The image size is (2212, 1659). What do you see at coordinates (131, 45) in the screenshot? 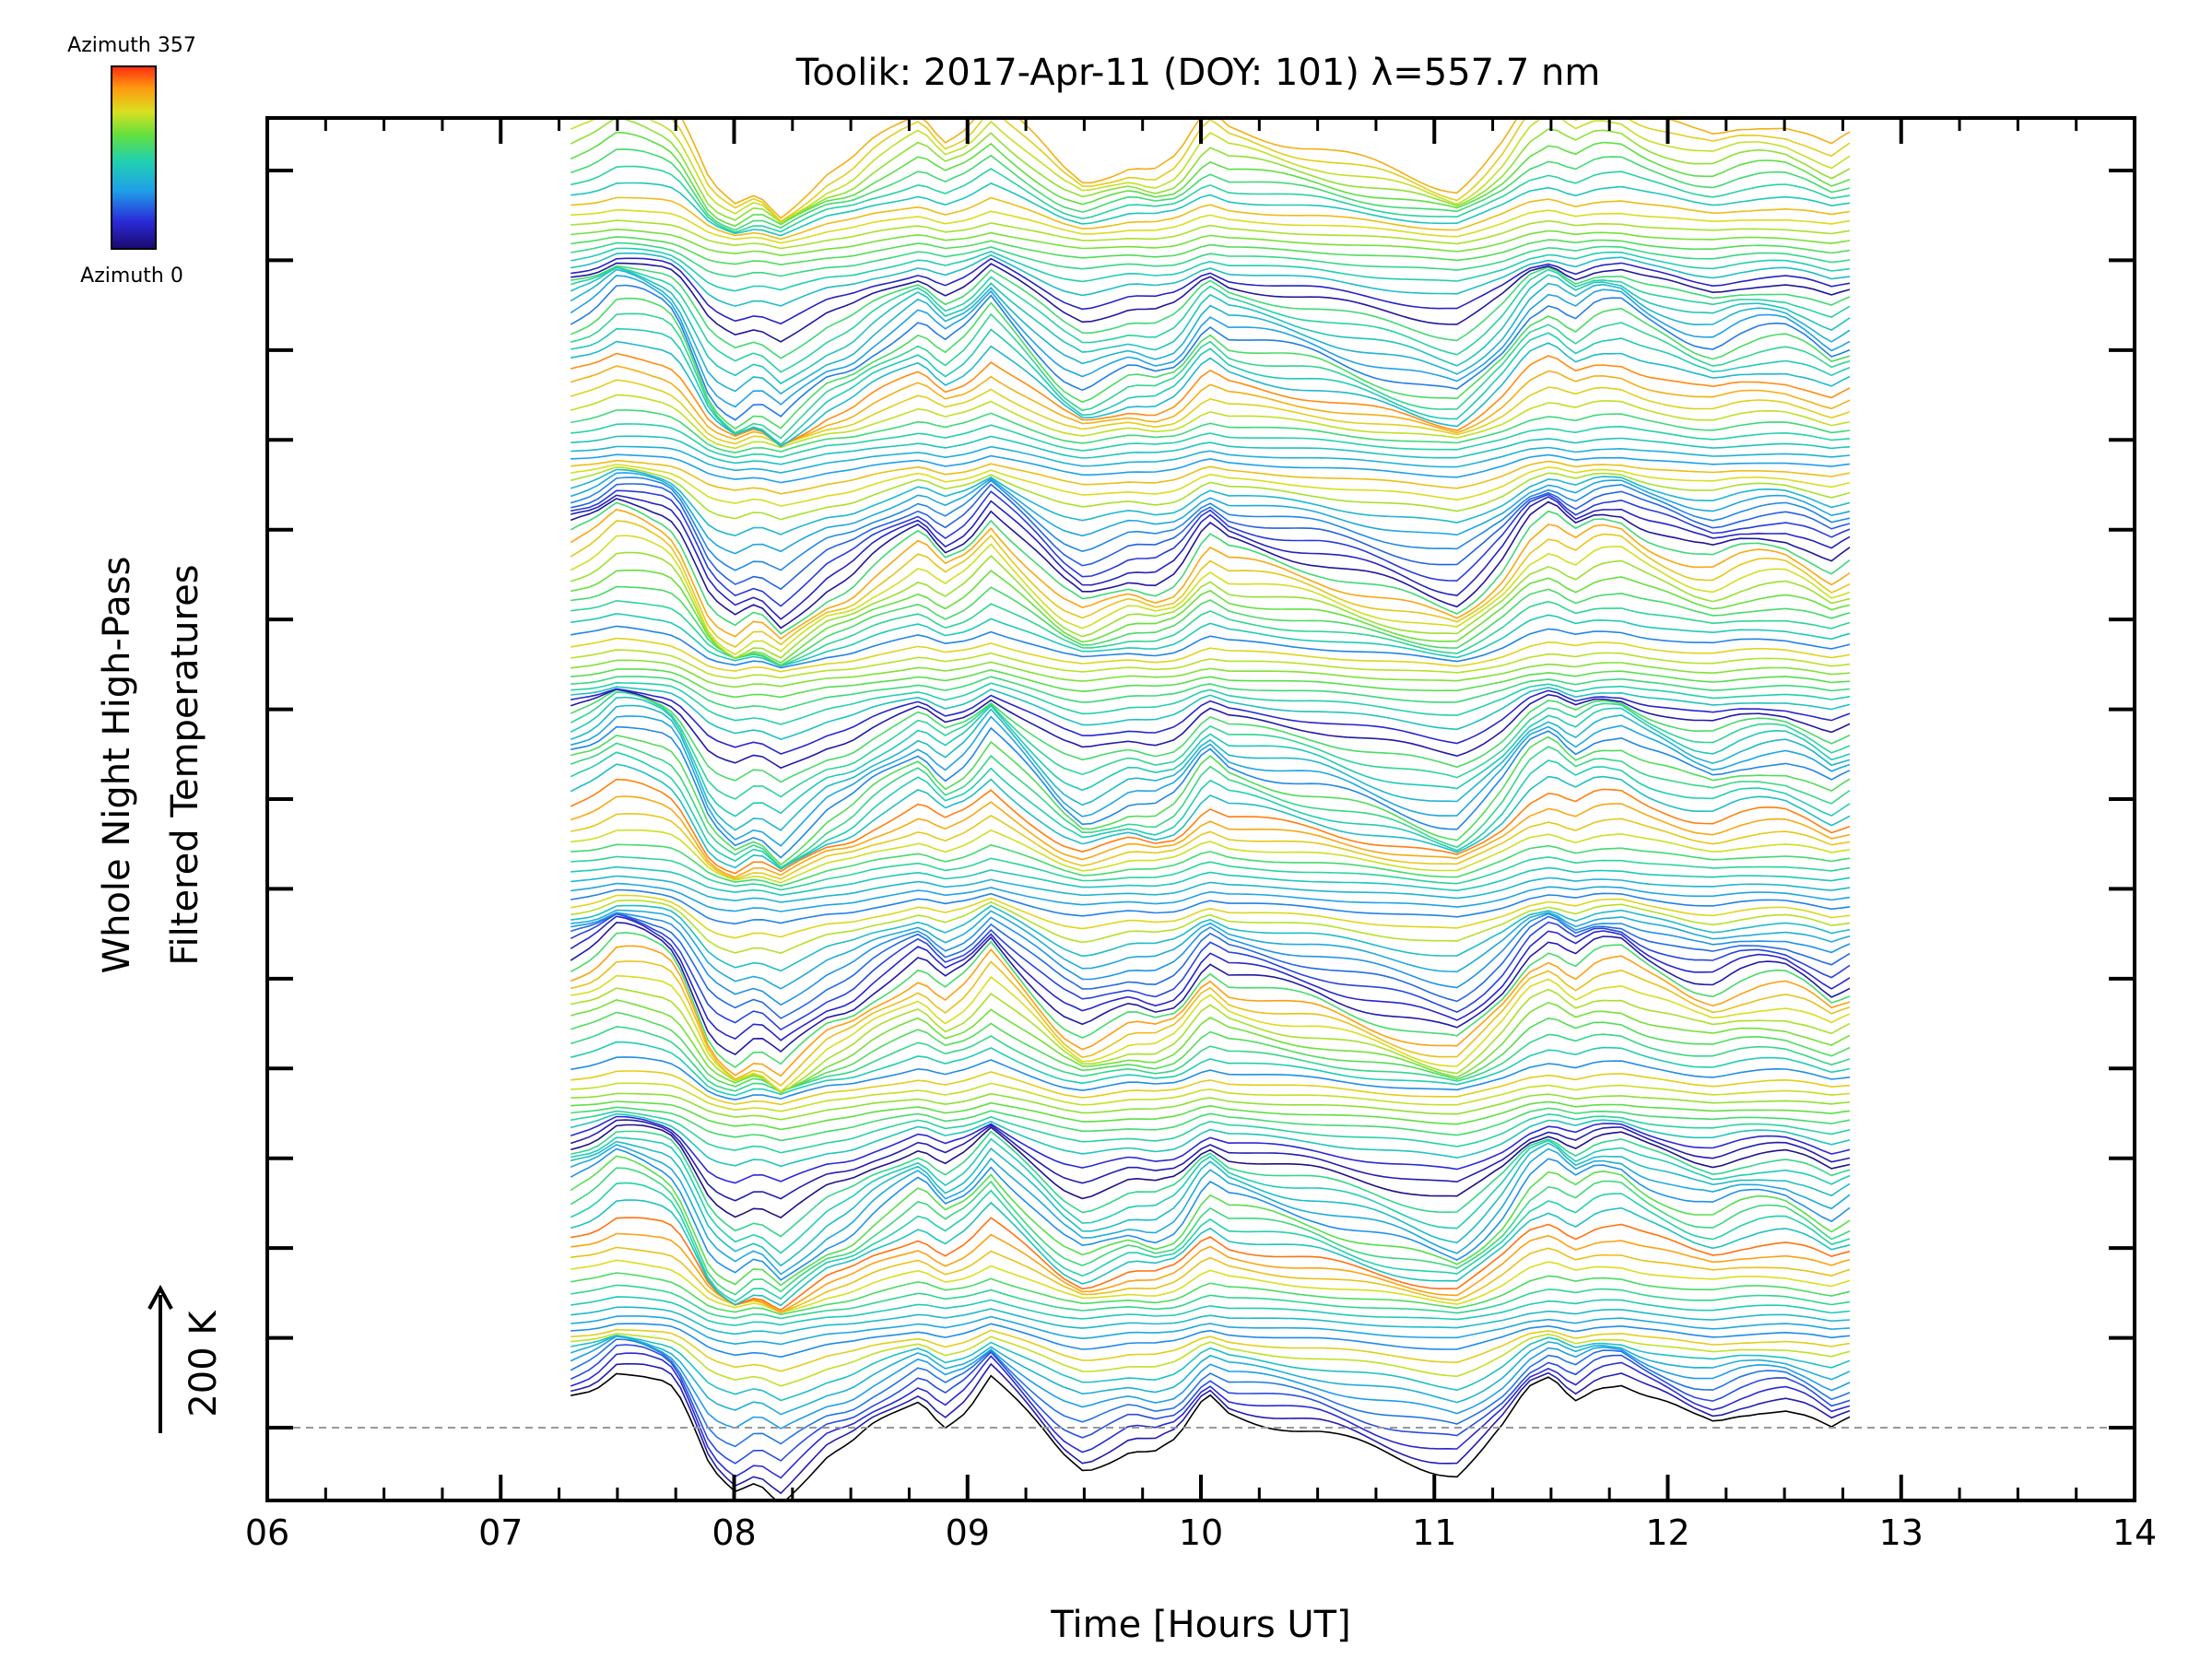
I see `colorbar-top-label: Azimuth 357` at bounding box center [131, 45].